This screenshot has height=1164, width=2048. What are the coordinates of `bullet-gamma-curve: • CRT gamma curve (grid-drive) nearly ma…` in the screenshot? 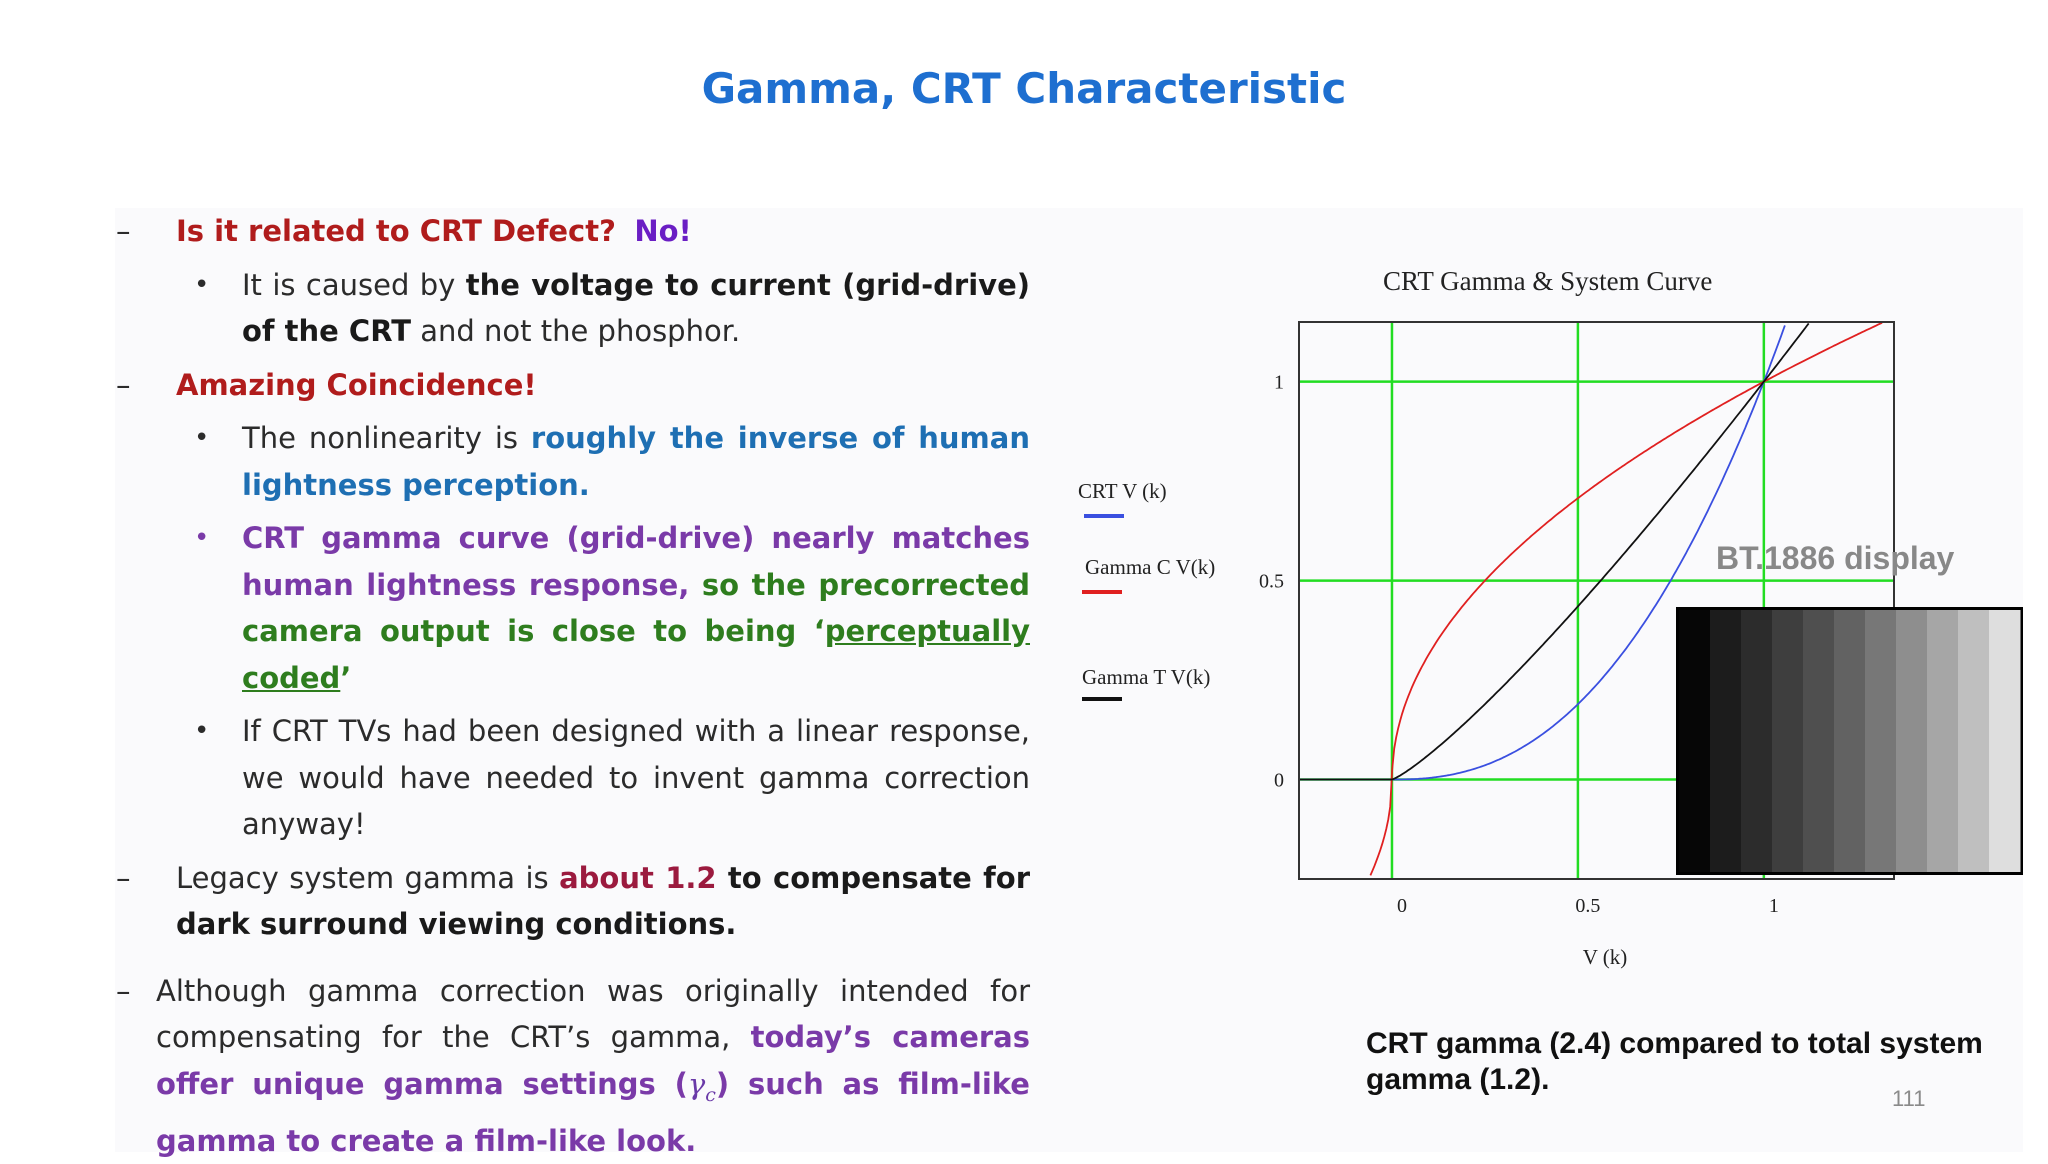 It's located at (570, 608).